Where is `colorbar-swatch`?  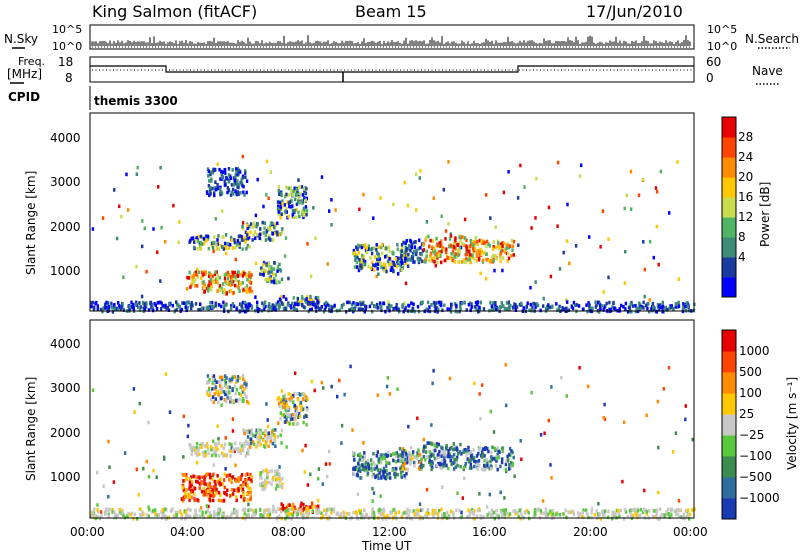
colorbar-swatch is located at coordinates (729, 383).